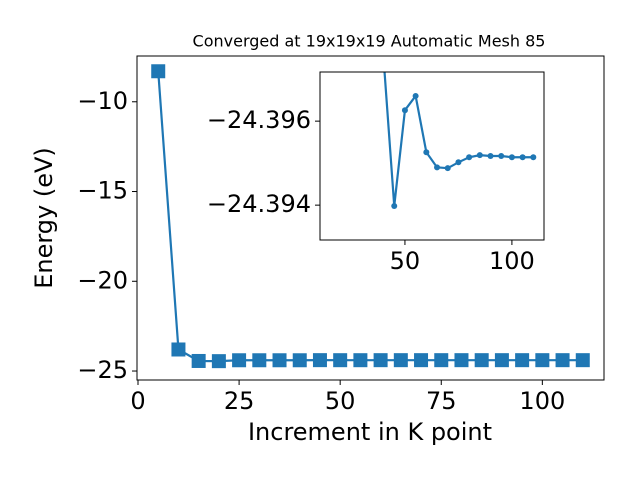  I want to click on x-tick-label: 75, so click(441, 401).